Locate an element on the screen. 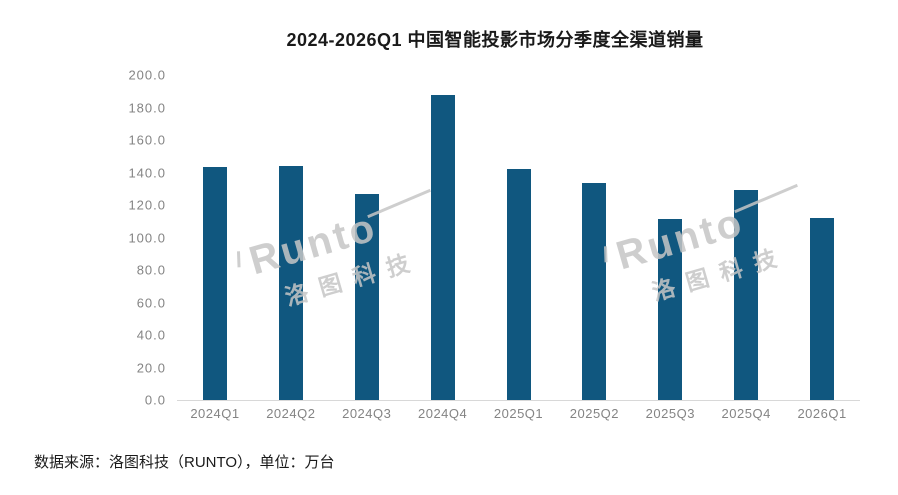 This screenshot has height=495, width=898. x-axis-label: 2026Q1 is located at coordinates (822, 413).